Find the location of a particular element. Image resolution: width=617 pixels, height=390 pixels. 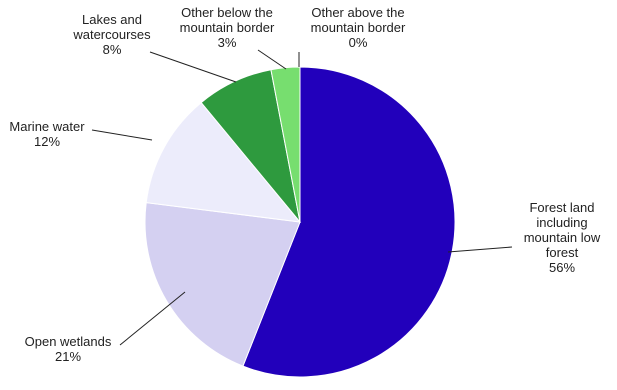

slice-label: Other above the mountain border 0% is located at coordinates (358, 27).